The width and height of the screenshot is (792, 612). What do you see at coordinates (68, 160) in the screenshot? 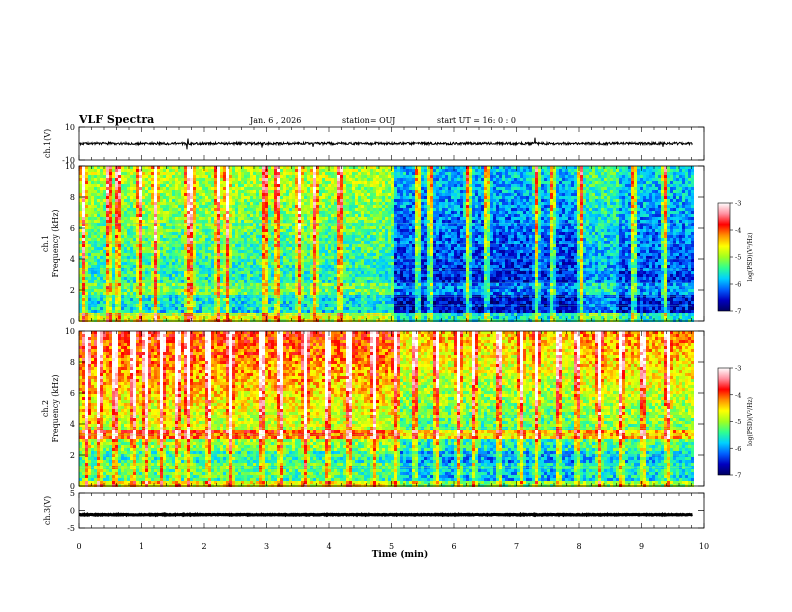
I see `ch1-y-tick-label: -10` at bounding box center [68, 160].